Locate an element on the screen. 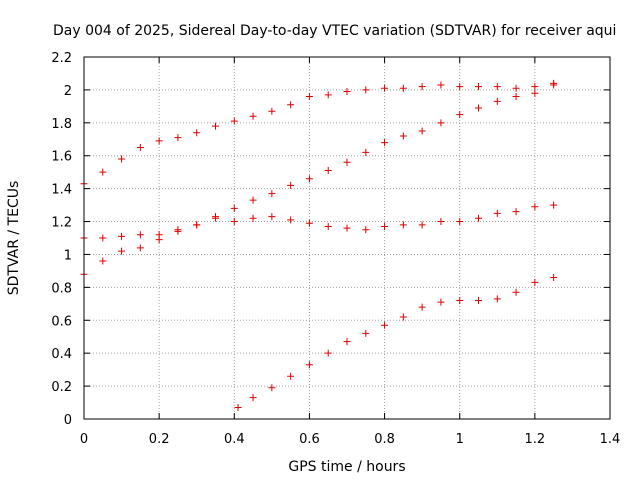 The image size is (640, 480). y-tick-label: 0.8 is located at coordinates (61, 288).